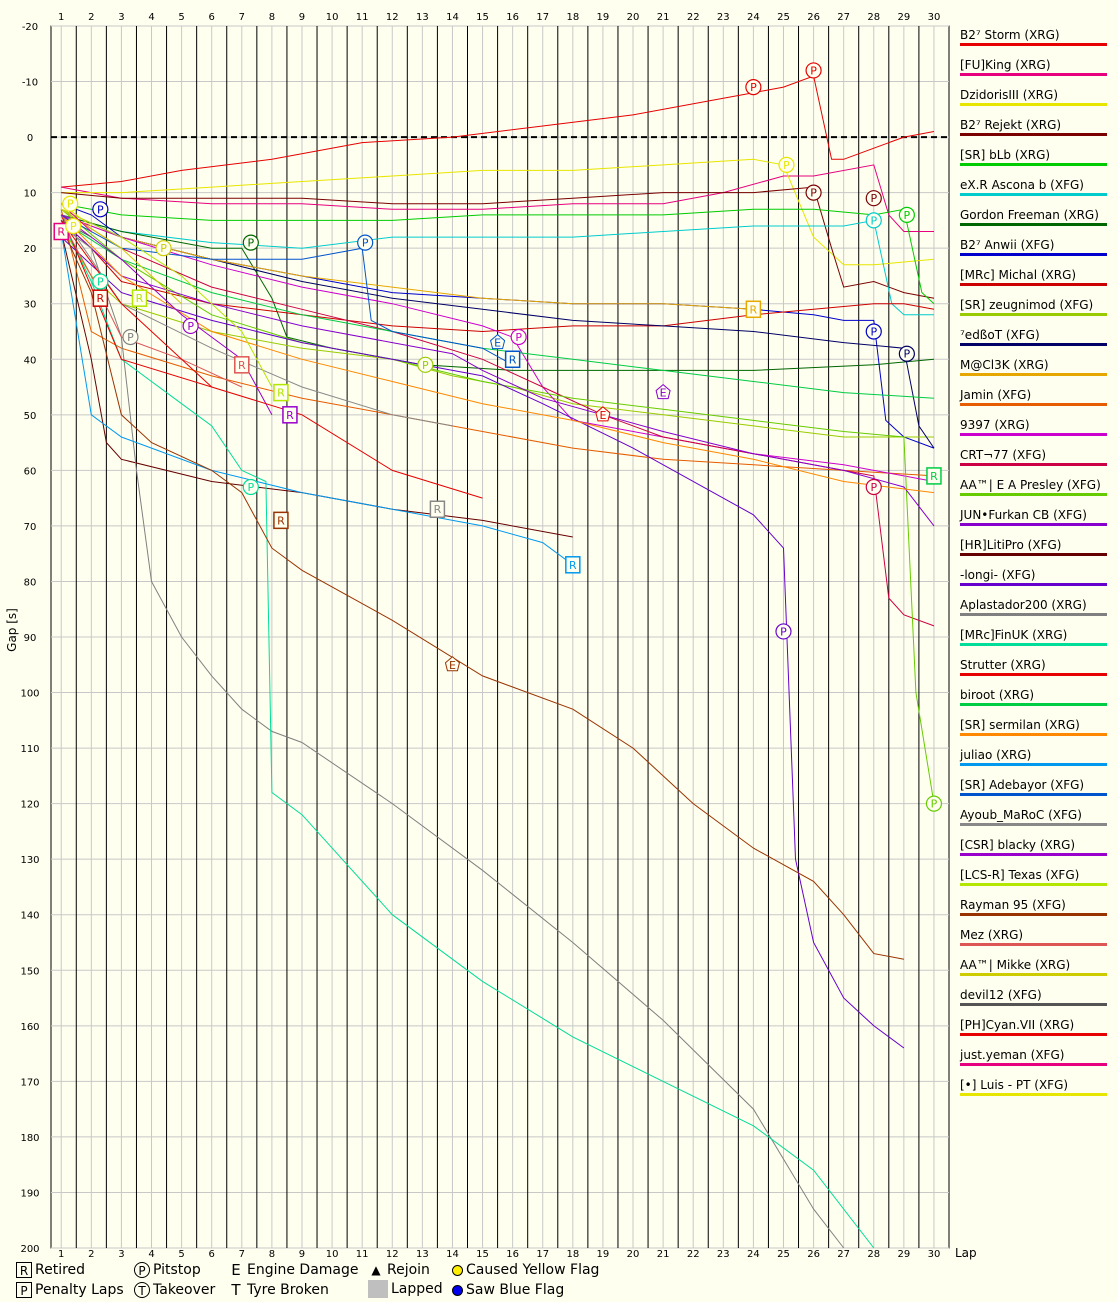 The image size is (1118, 1302). I want to click on x-tick-label-top: 19, so click(603, 17).